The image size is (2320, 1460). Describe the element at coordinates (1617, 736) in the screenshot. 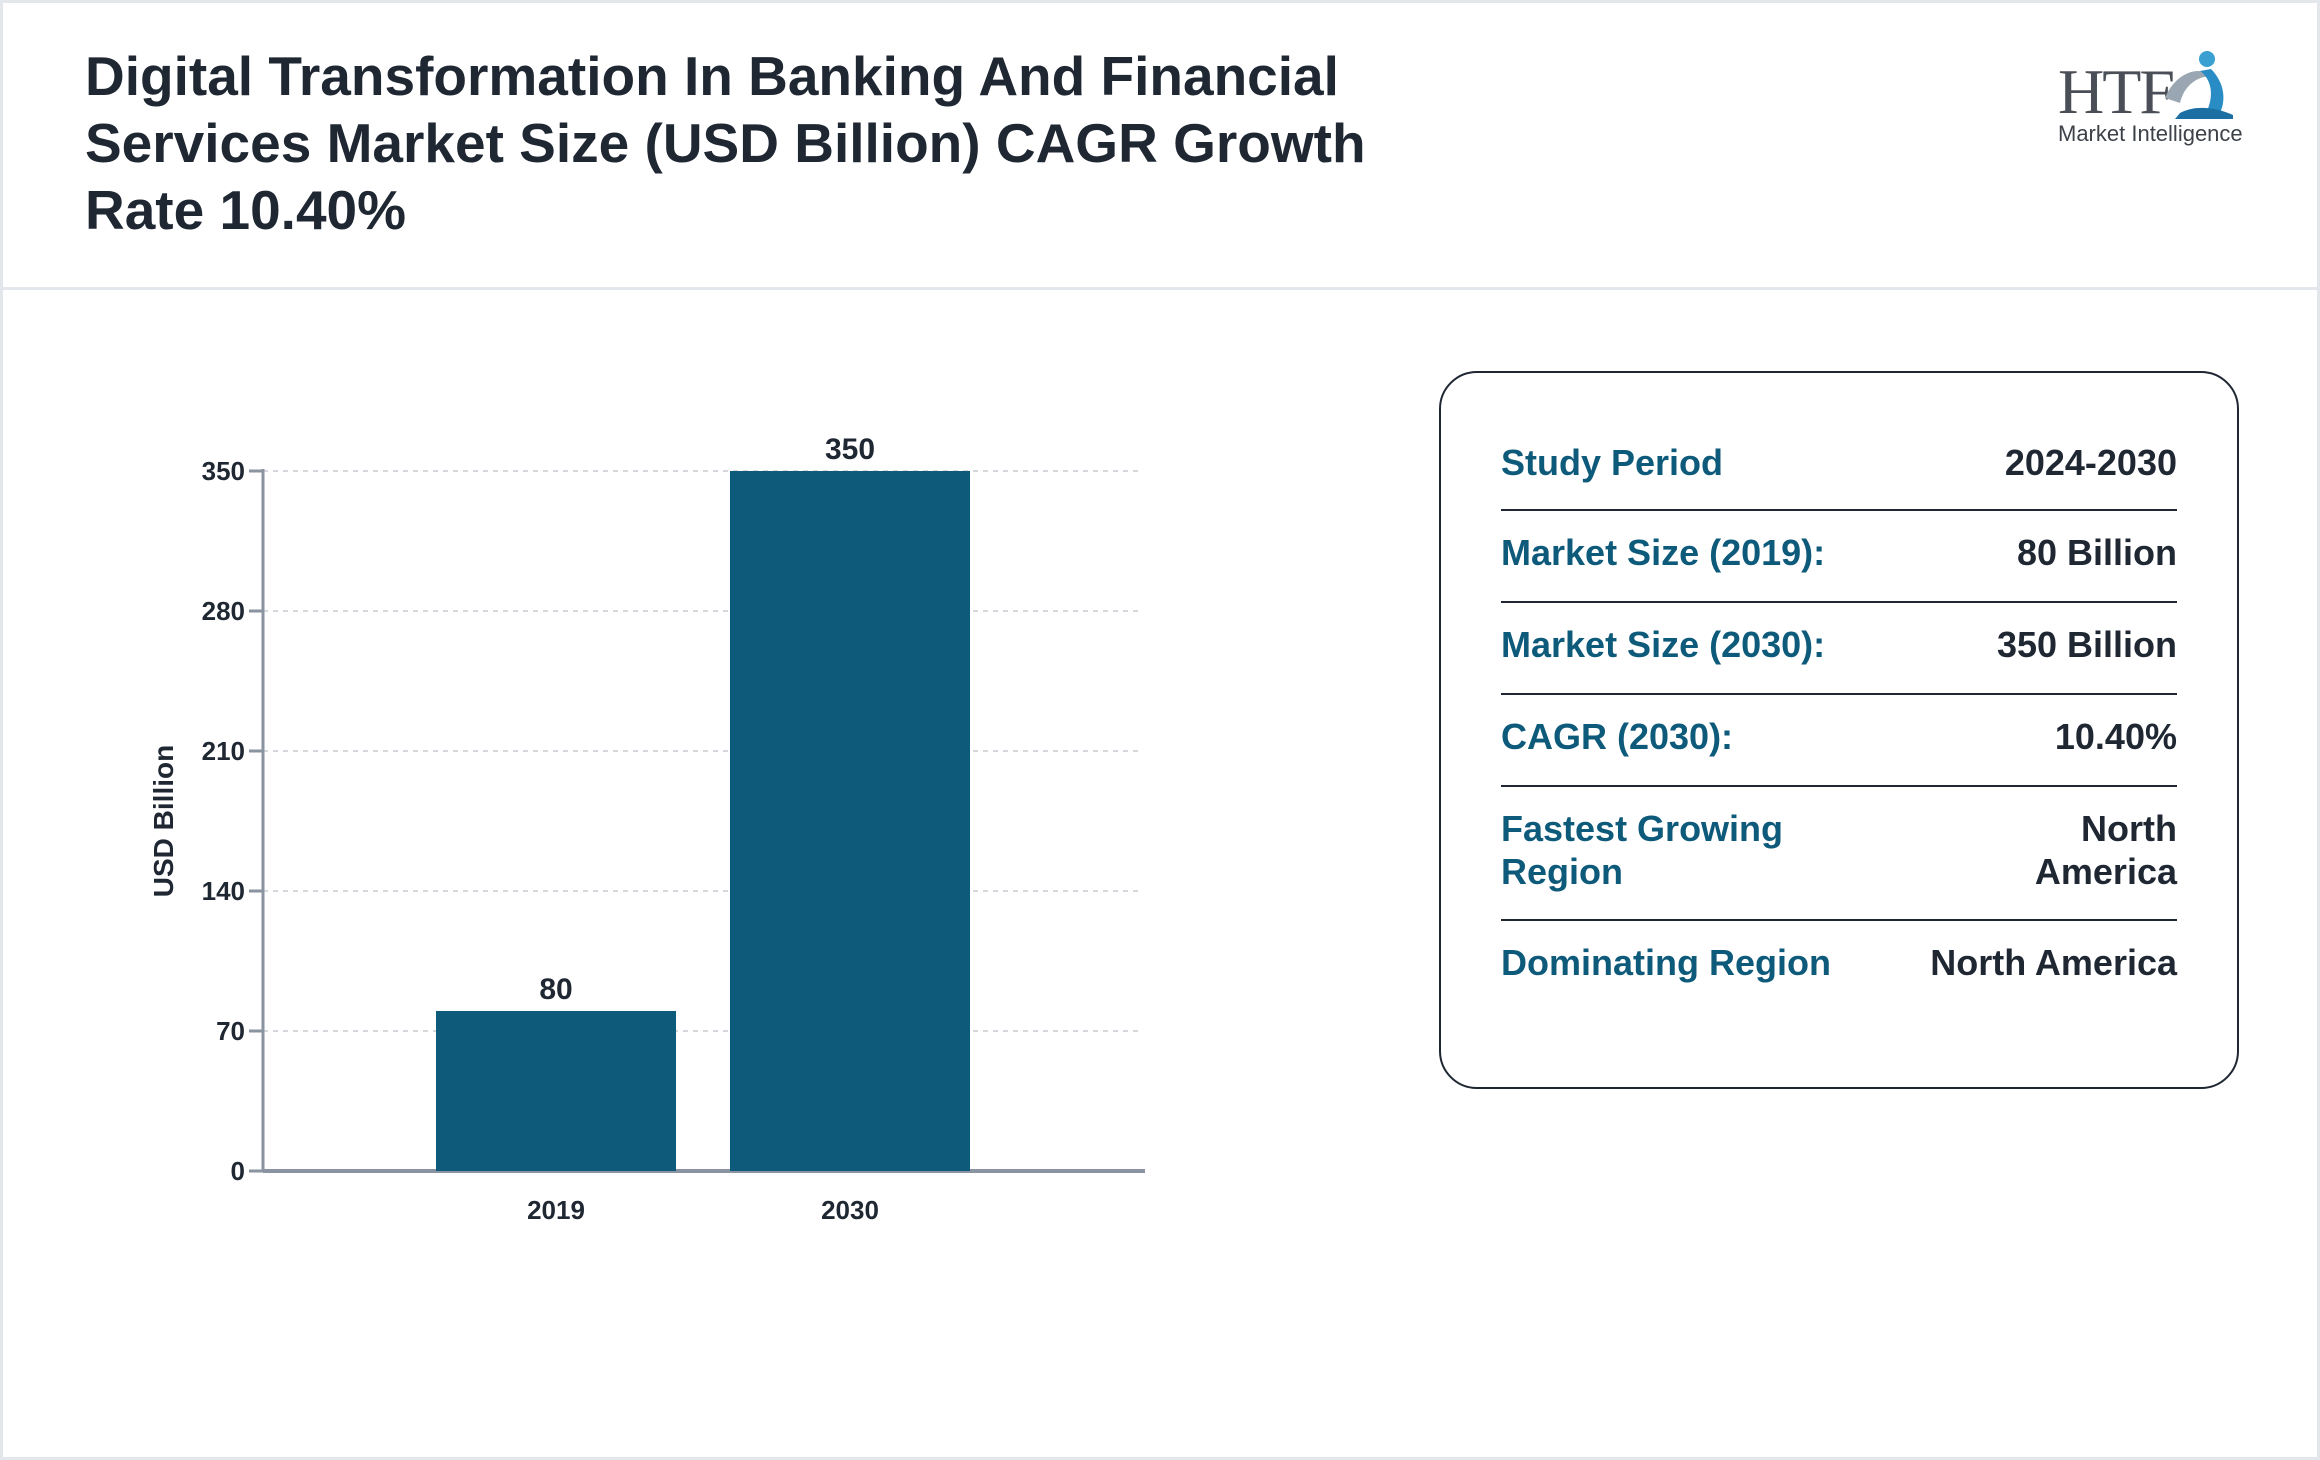

I see `summary-label: CAGR (2030):` at that location.